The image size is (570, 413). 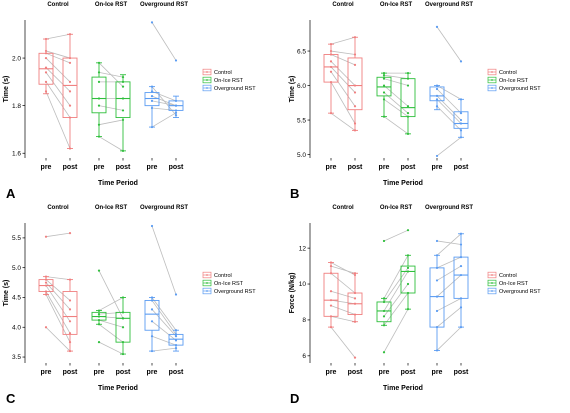 I want to click on x-tick-label: post, so click(x=70, y=372).